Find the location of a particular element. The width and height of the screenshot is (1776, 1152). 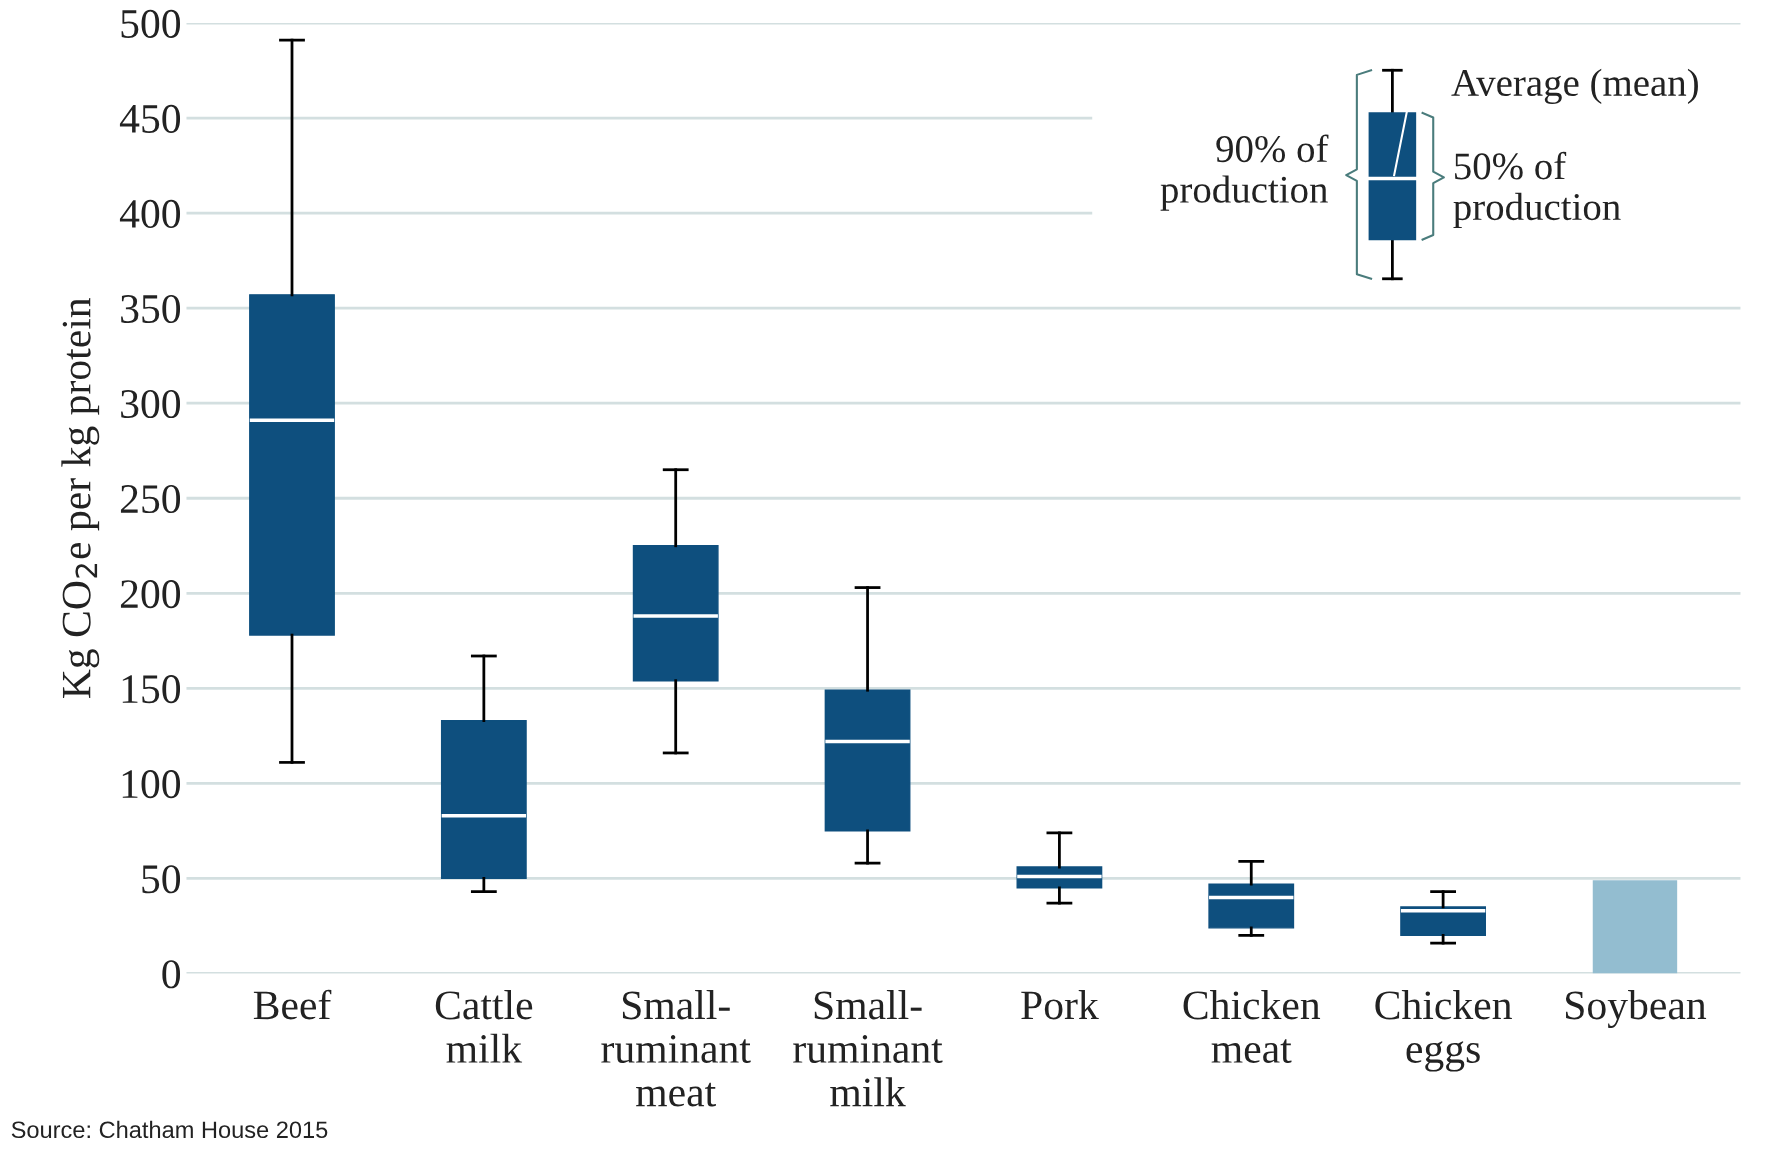

x-tick-label: Cattle milk is located at coordinates (484, 1026).